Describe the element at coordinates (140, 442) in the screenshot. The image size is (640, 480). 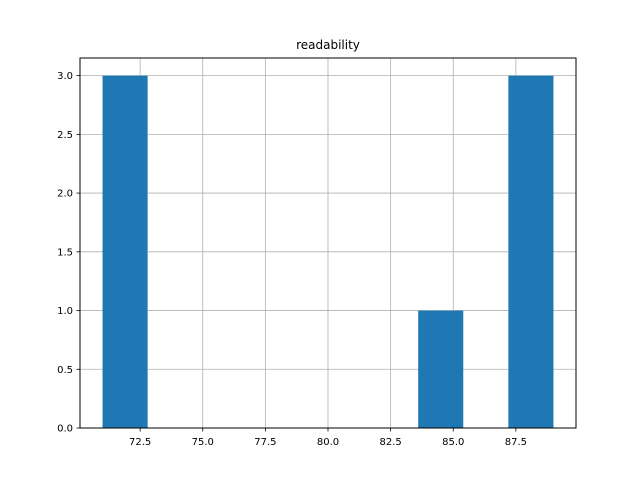
I see `x-tick-label: 72.5` at that location.